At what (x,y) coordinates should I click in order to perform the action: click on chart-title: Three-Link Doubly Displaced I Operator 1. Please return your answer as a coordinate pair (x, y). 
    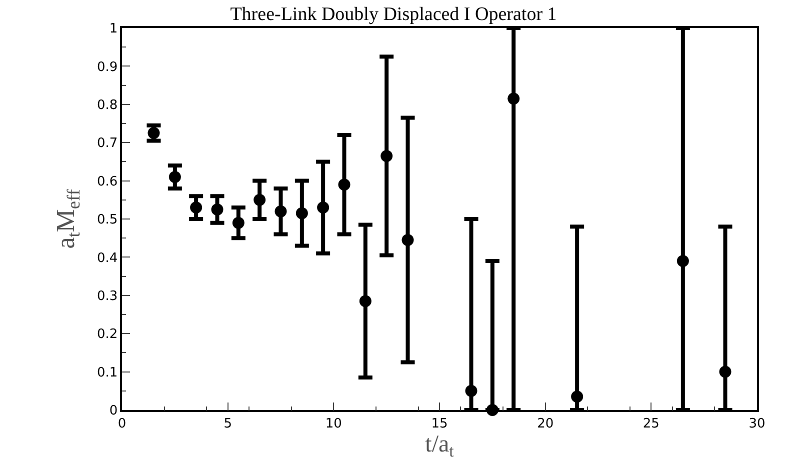
    Looking at the image, I should click on (393, 15).